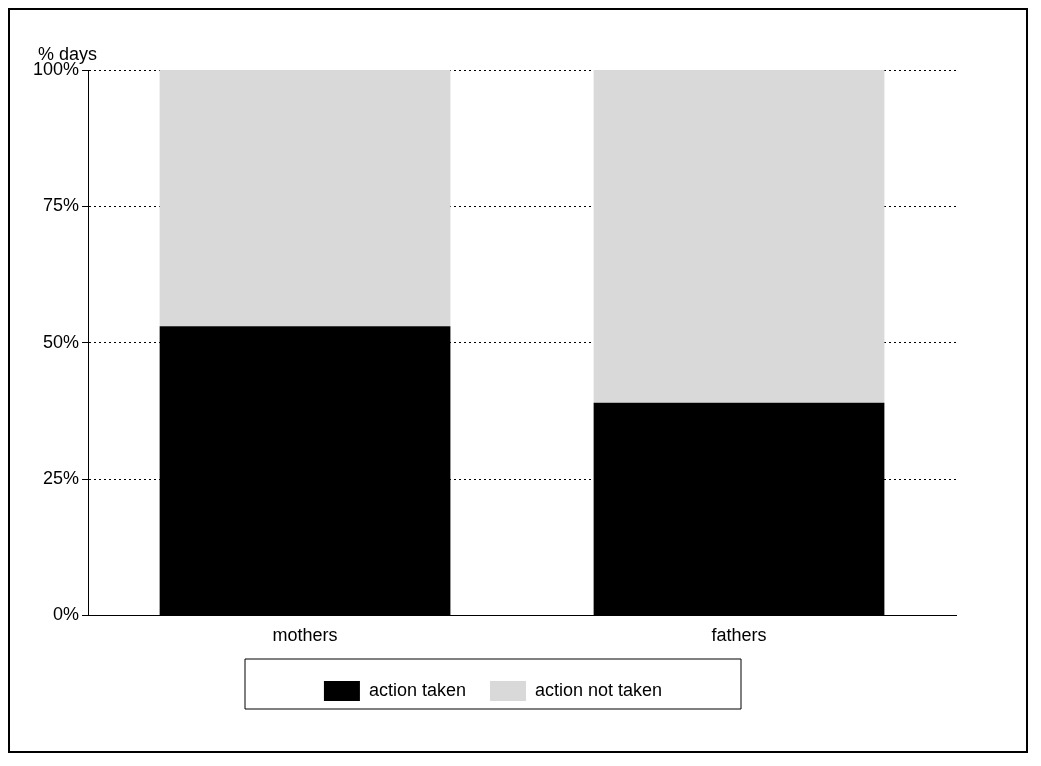  What do you see at coordinates (598, 689) in the screenshot?
I see `legend-label: action not taken` at bounding box center [598, 689].